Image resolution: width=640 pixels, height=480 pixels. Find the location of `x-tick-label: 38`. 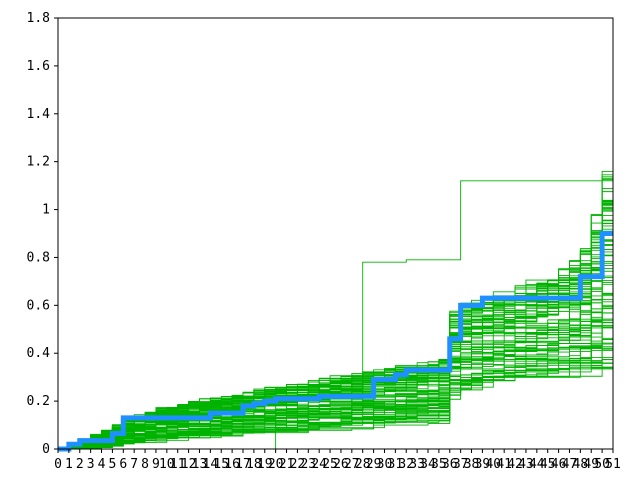

x-tick-label: 38 is located at coordinates (472, 464).